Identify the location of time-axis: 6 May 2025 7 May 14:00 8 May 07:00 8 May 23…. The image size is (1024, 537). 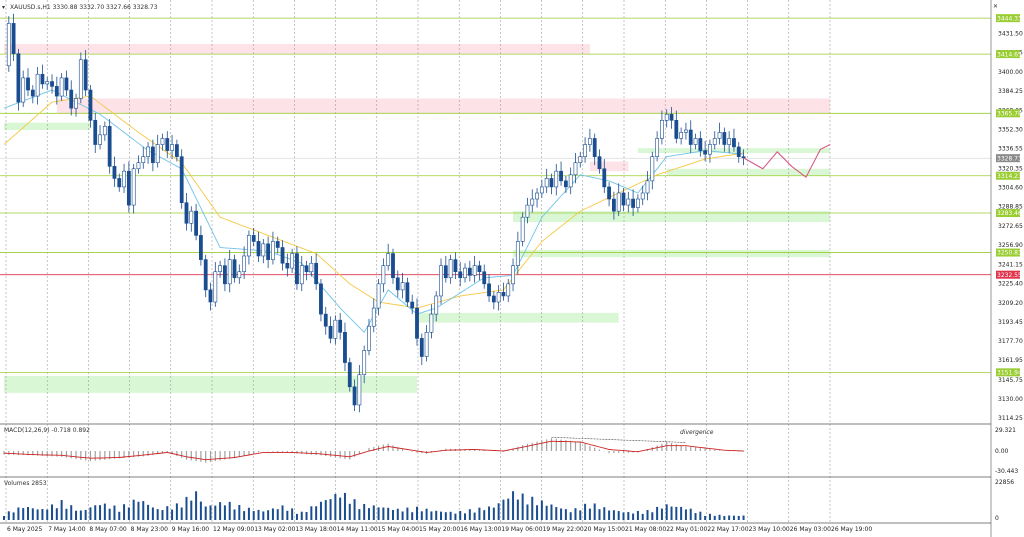
(439, 529).